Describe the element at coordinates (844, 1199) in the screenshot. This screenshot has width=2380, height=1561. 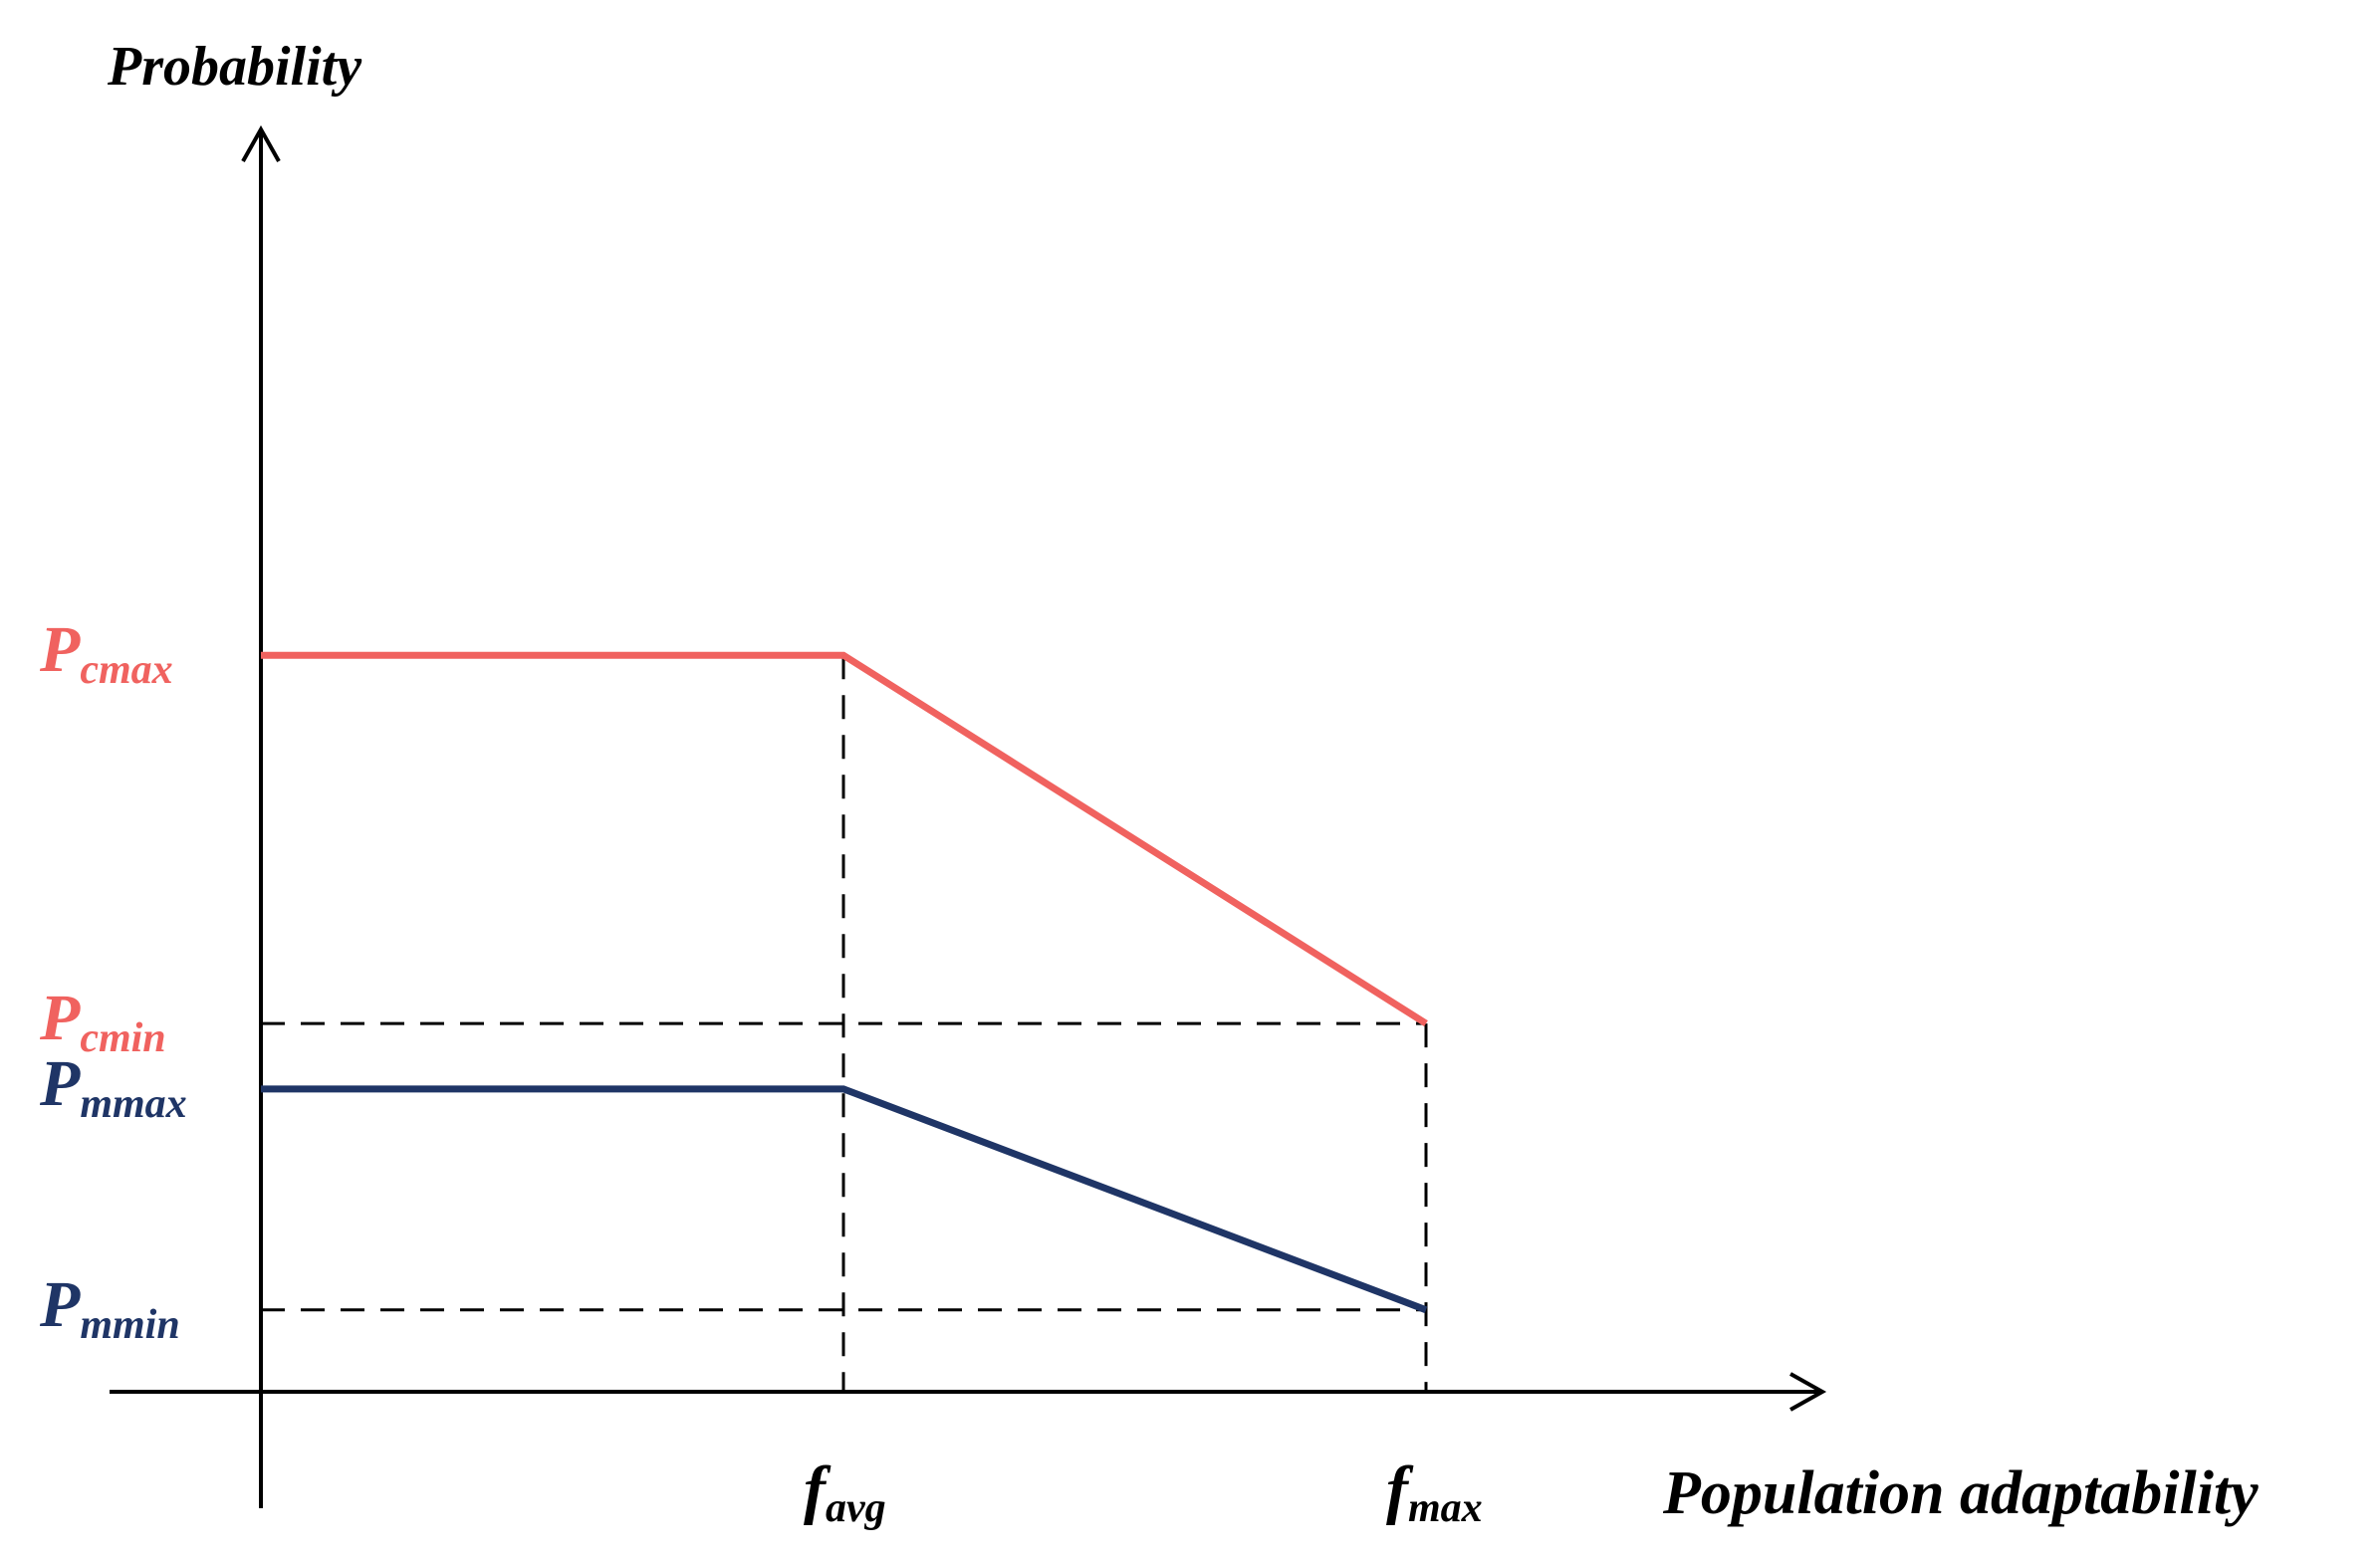
I see `series-line-mutation` at that location.